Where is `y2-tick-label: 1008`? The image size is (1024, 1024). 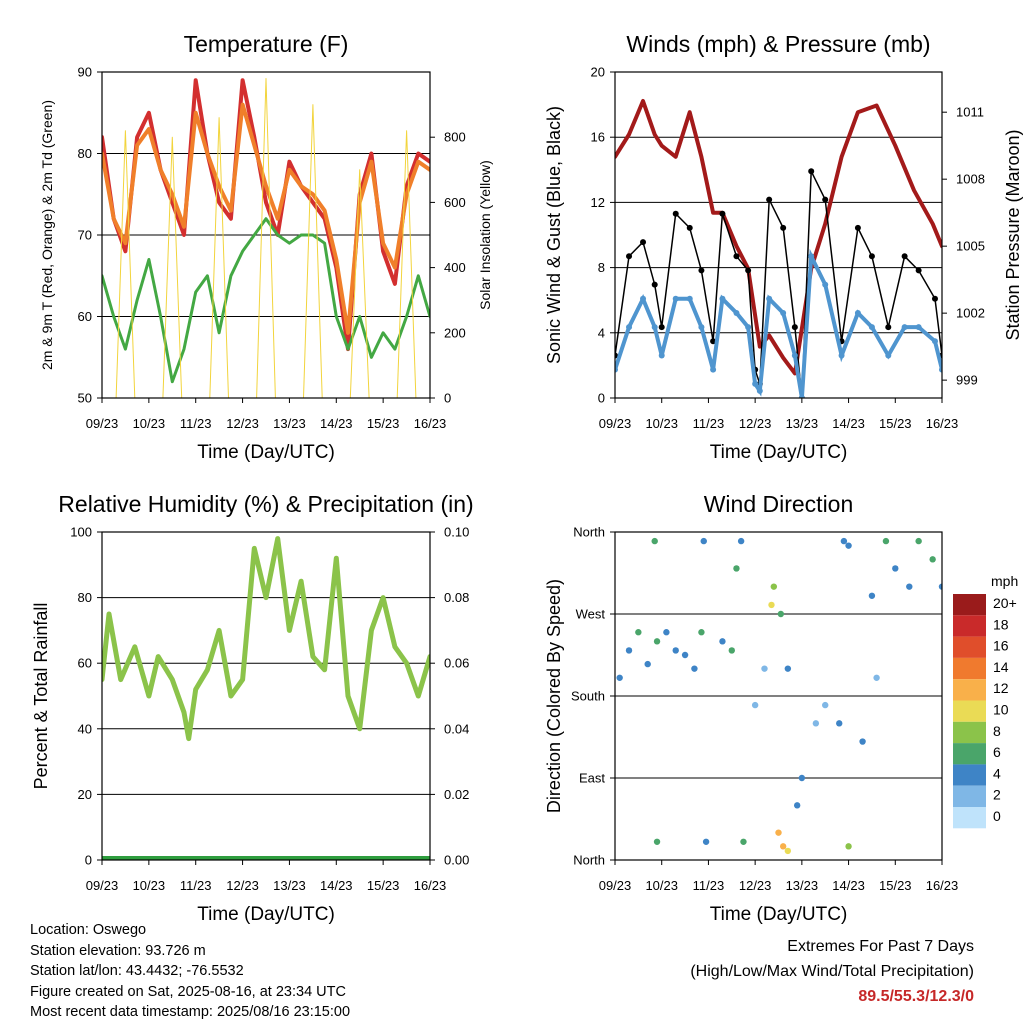 y2-tick-label: 1008 is located at coordinates (970, 179).